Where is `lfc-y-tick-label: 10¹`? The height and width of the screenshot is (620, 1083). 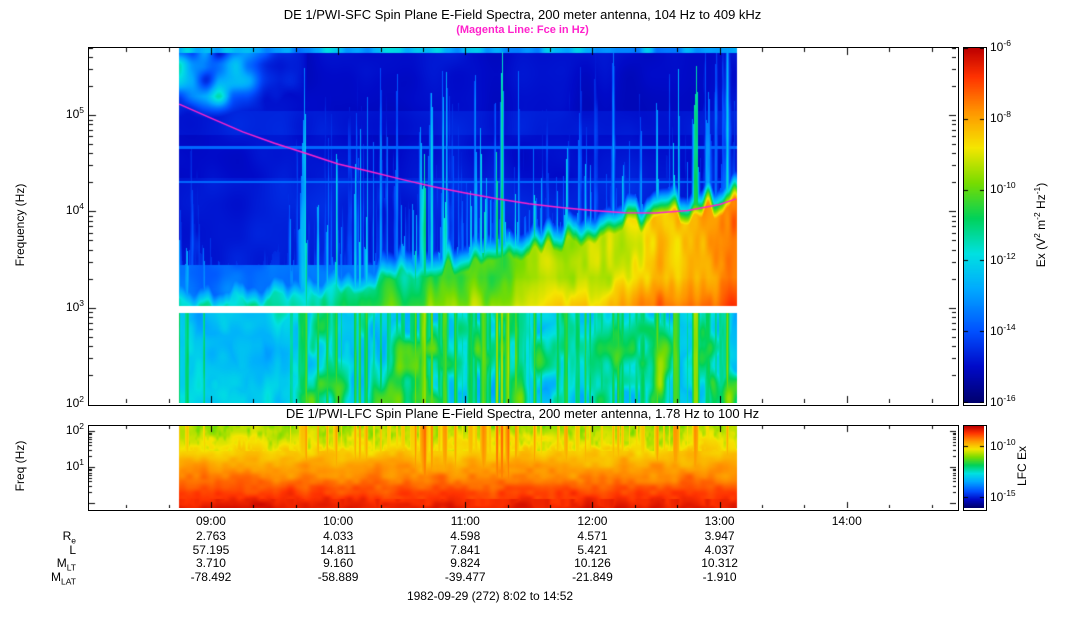
lfc-y-tick-label: 10¹ is located at coordinates (74, 465).